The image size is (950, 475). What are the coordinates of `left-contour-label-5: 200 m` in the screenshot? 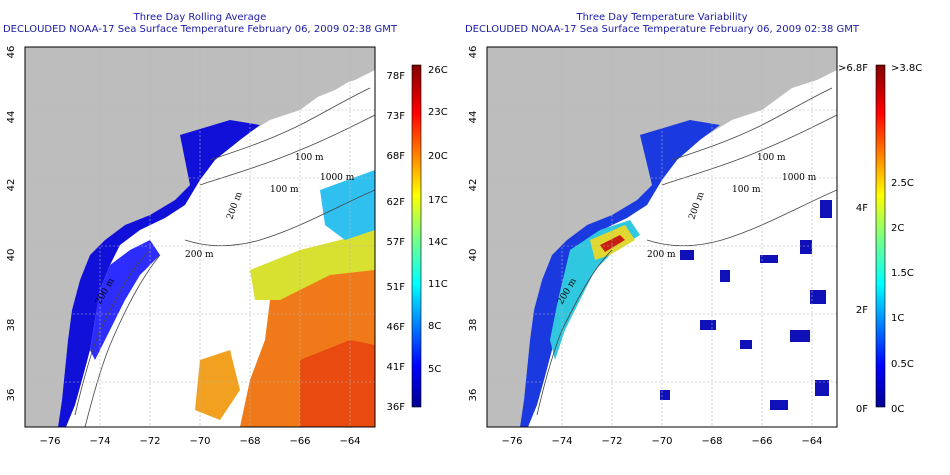 It's located at (199, 255).